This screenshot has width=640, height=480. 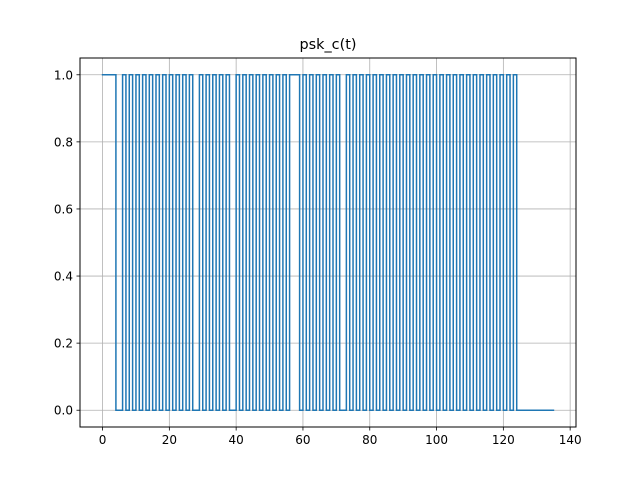 What do you see at coordinates (63, 411) in the screenshot?
I see `y-tick-label: 0.0` at bounding box center [63, 411].